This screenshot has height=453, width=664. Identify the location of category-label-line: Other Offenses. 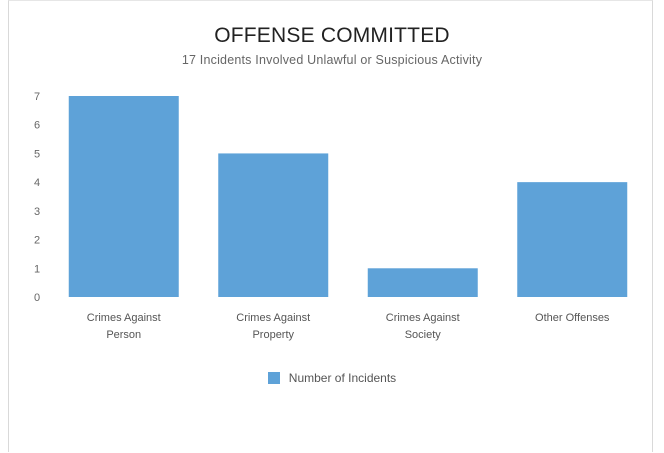
(572, 318).